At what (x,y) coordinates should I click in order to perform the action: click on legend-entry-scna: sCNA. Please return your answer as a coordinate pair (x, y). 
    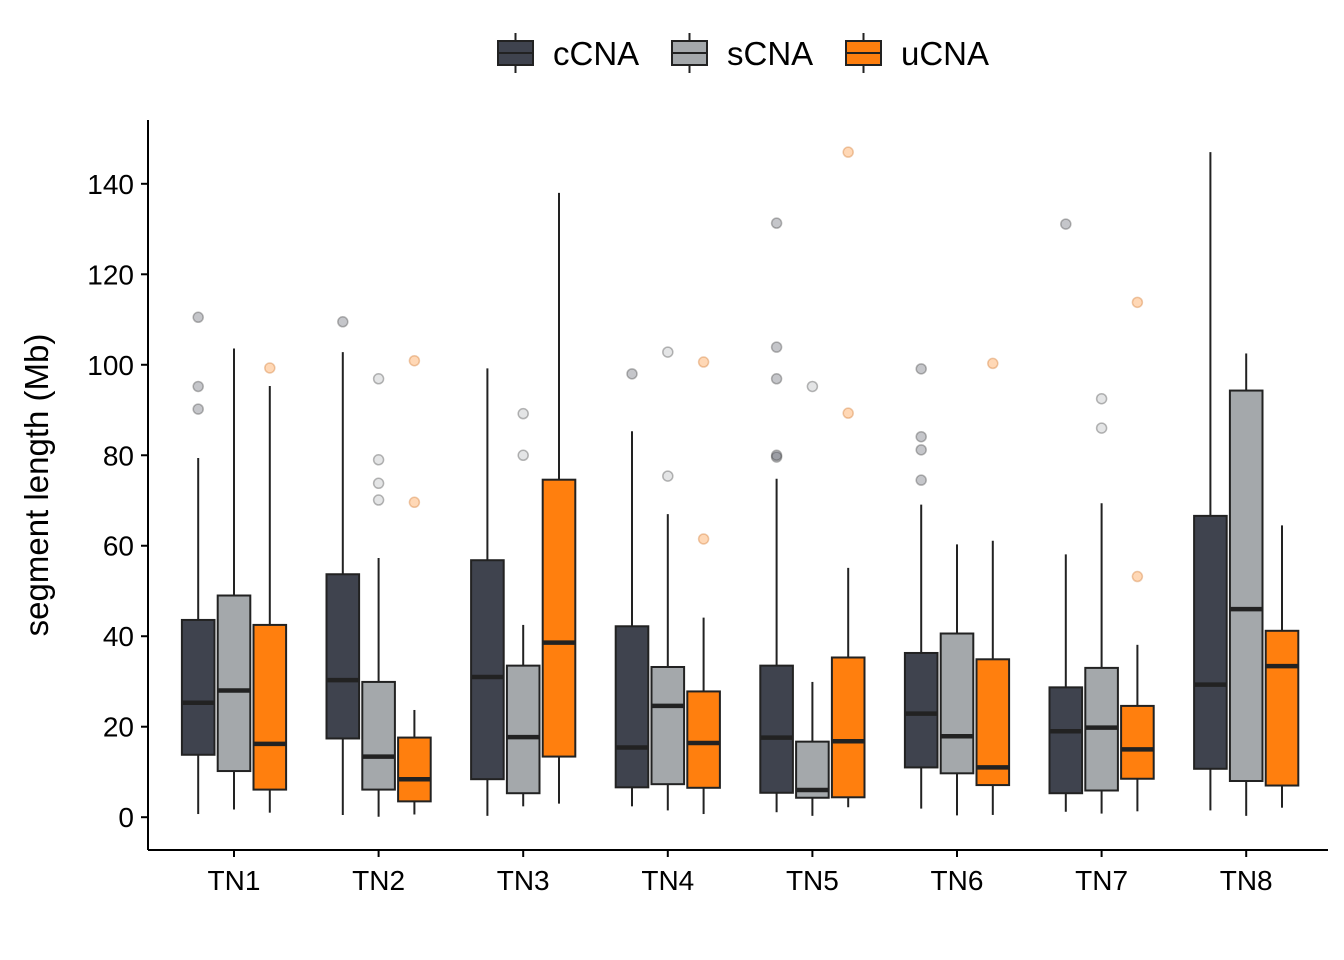
    Looking at the image, I should click on (742, 53).